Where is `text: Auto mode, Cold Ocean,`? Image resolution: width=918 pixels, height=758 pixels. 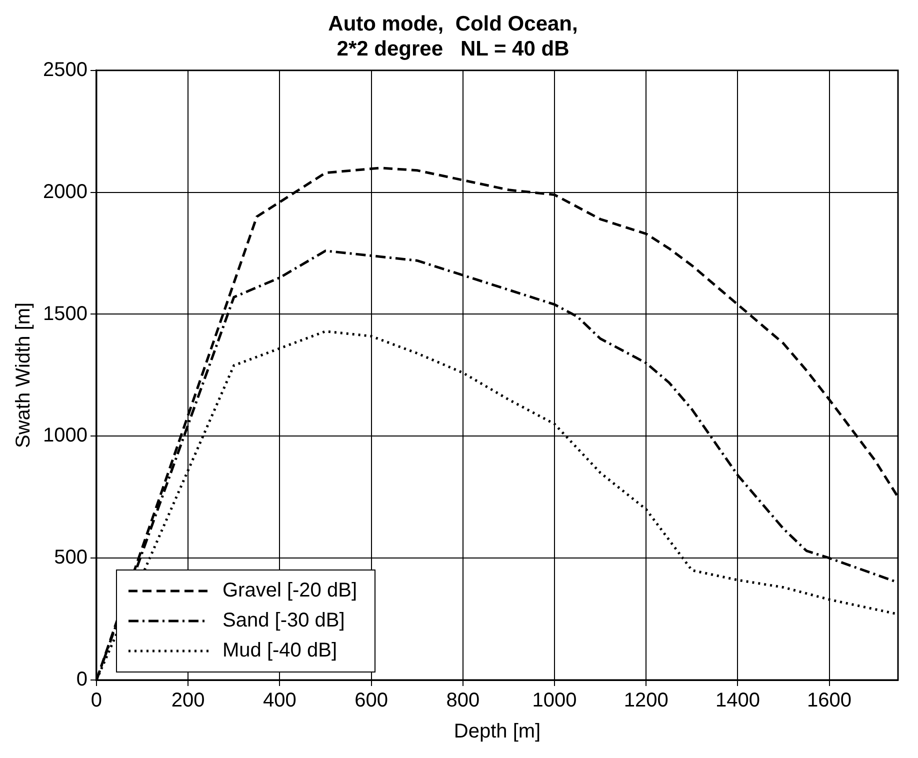
text: Auto mode, Cold Ocean, is located at coordinates (453, 24).